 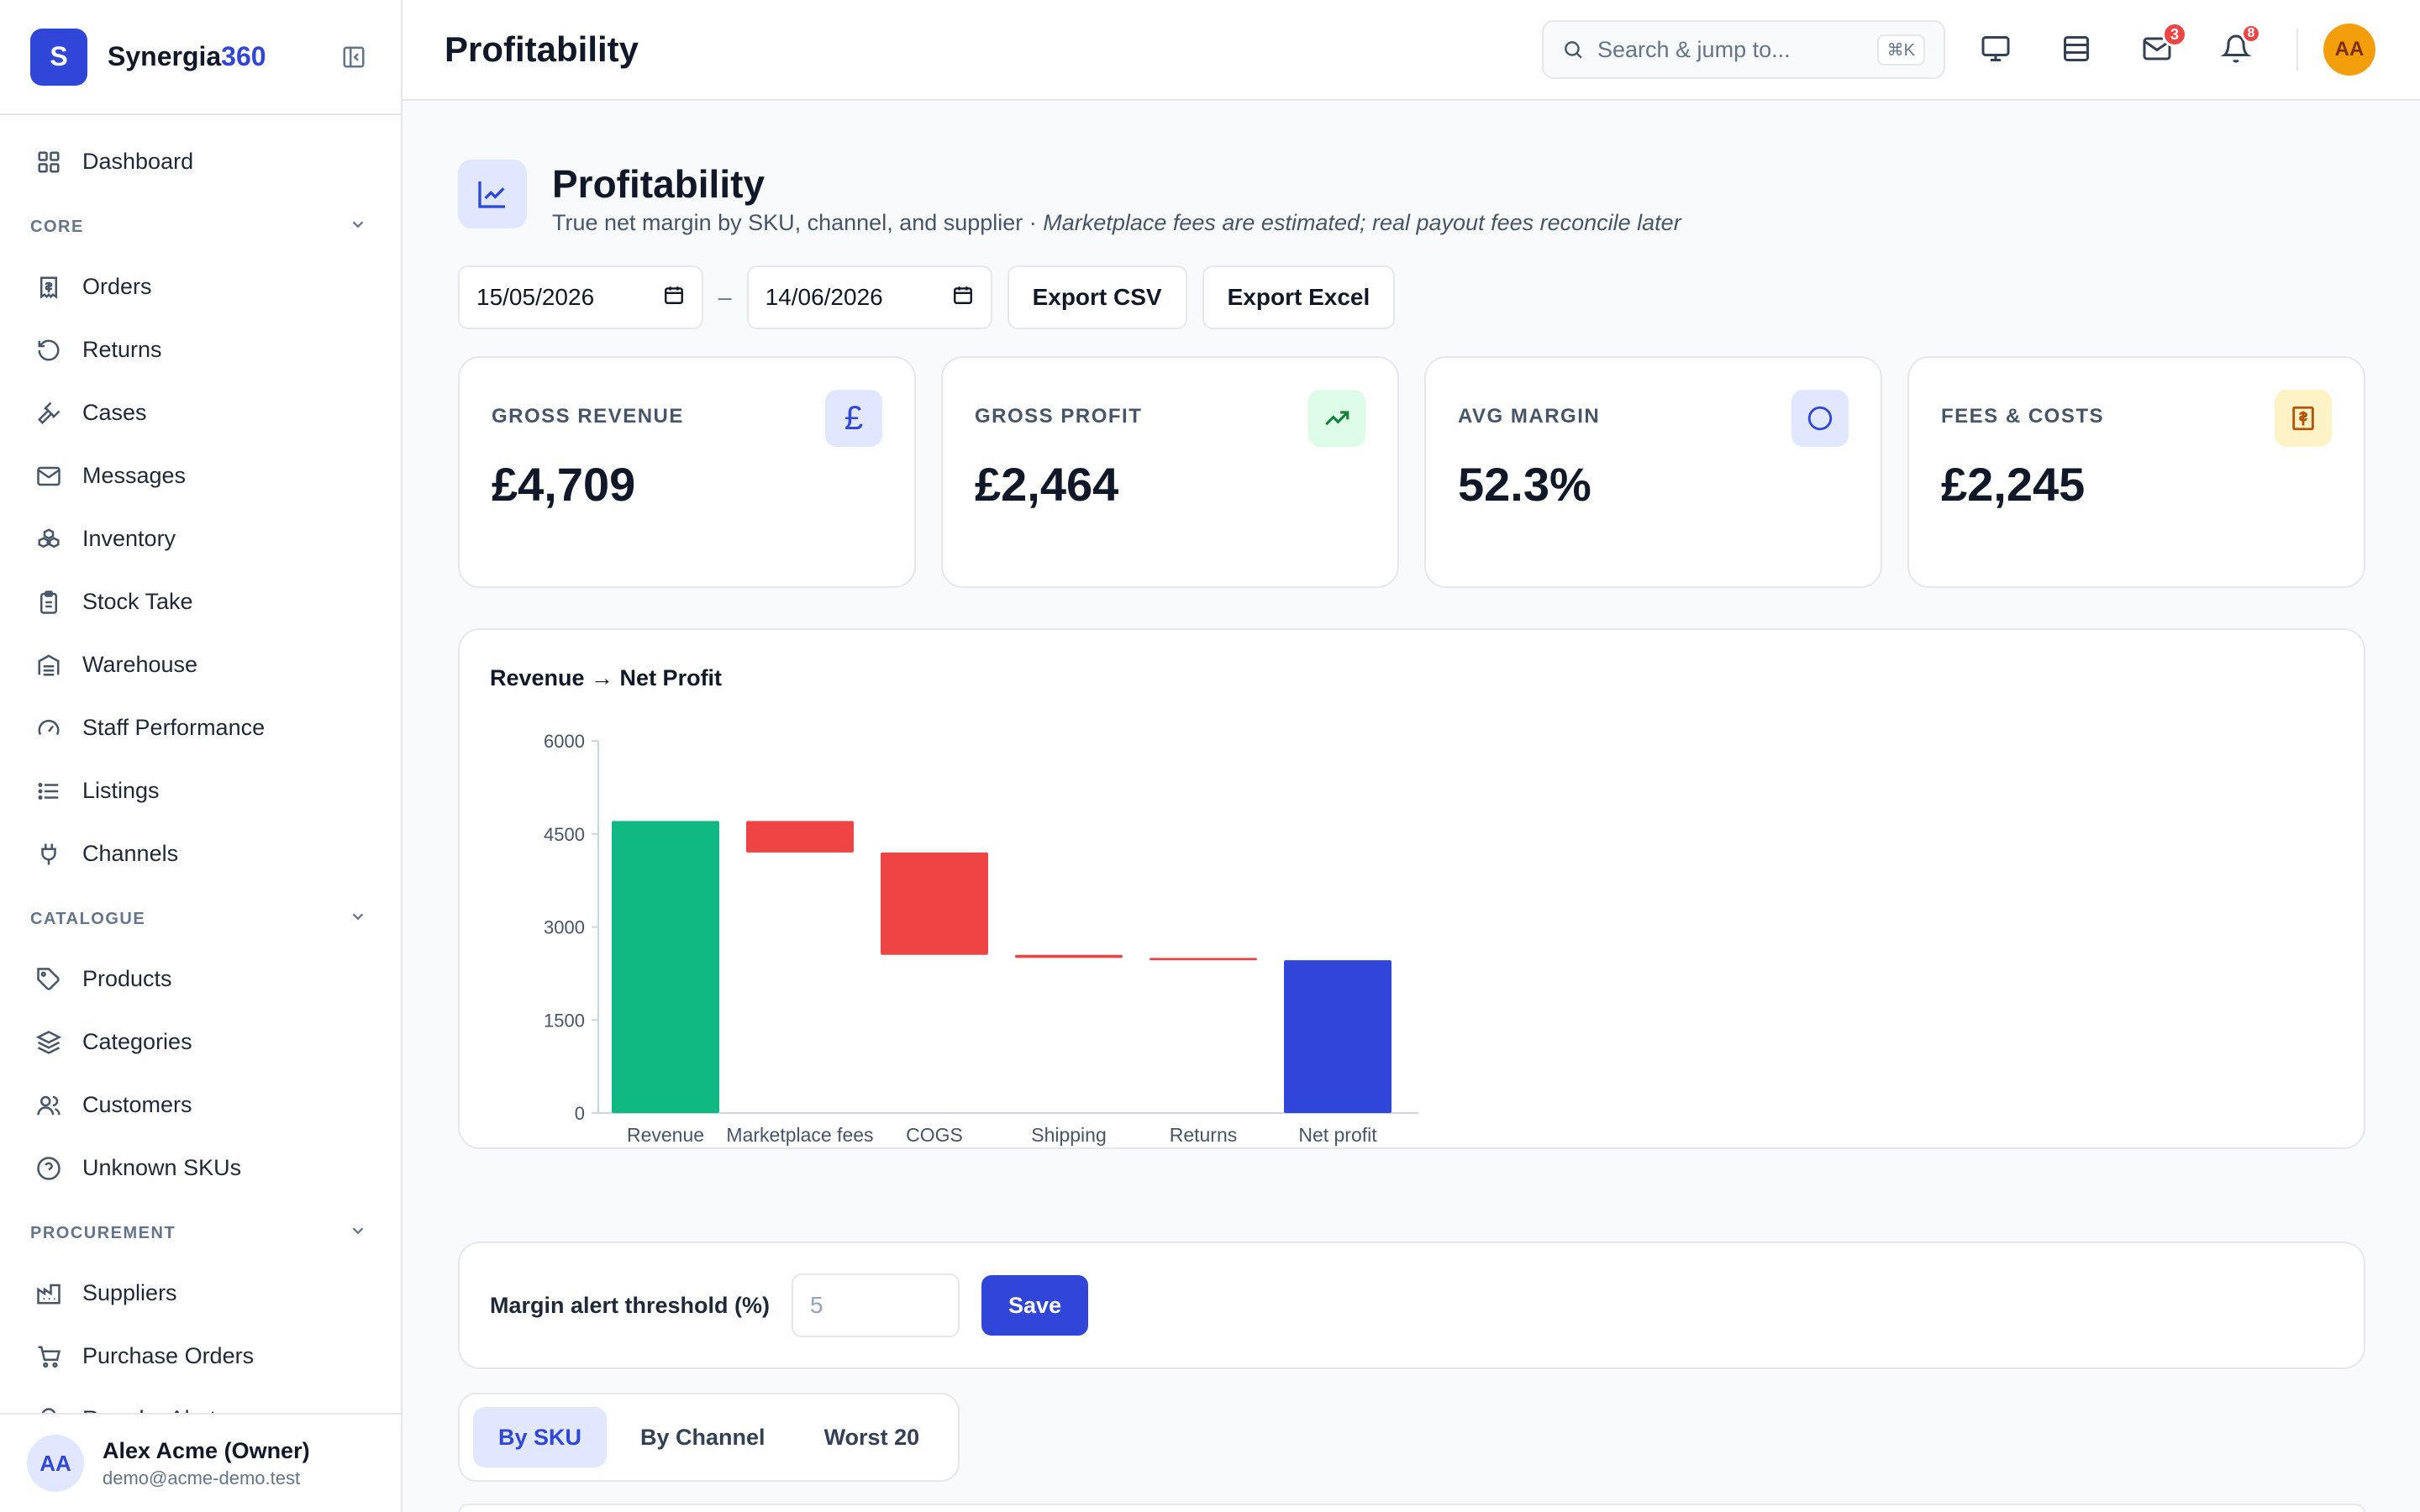 What do you see at coordinates (606, 677) in the screenshot?
I see `chart-title: Revenue → Net Profit` at bounding box center [606, 677].